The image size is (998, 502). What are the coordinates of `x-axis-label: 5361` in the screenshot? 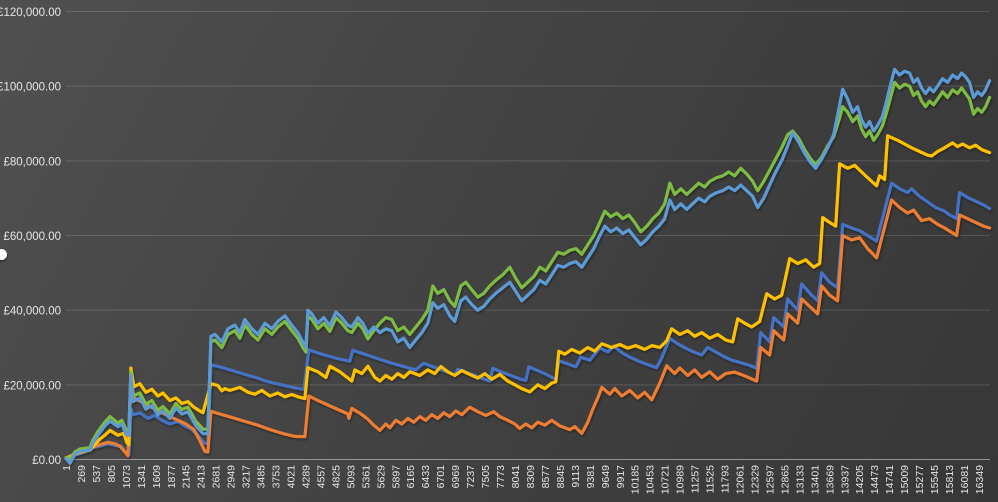 It's located at (366, 477).